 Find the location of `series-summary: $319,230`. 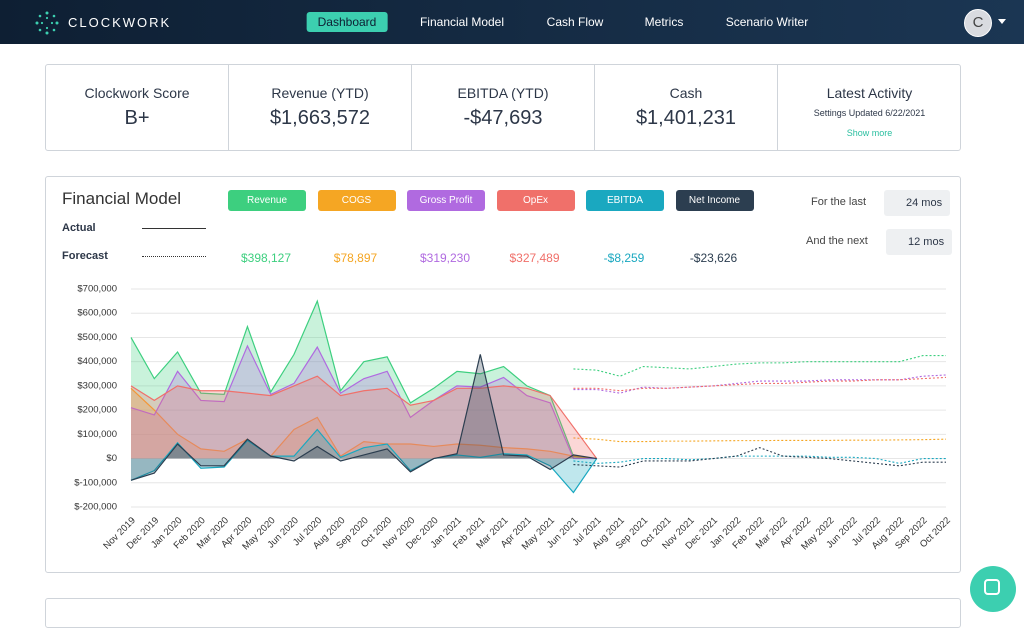

series-summary: $319,230 is located at coordinates (445, 258).